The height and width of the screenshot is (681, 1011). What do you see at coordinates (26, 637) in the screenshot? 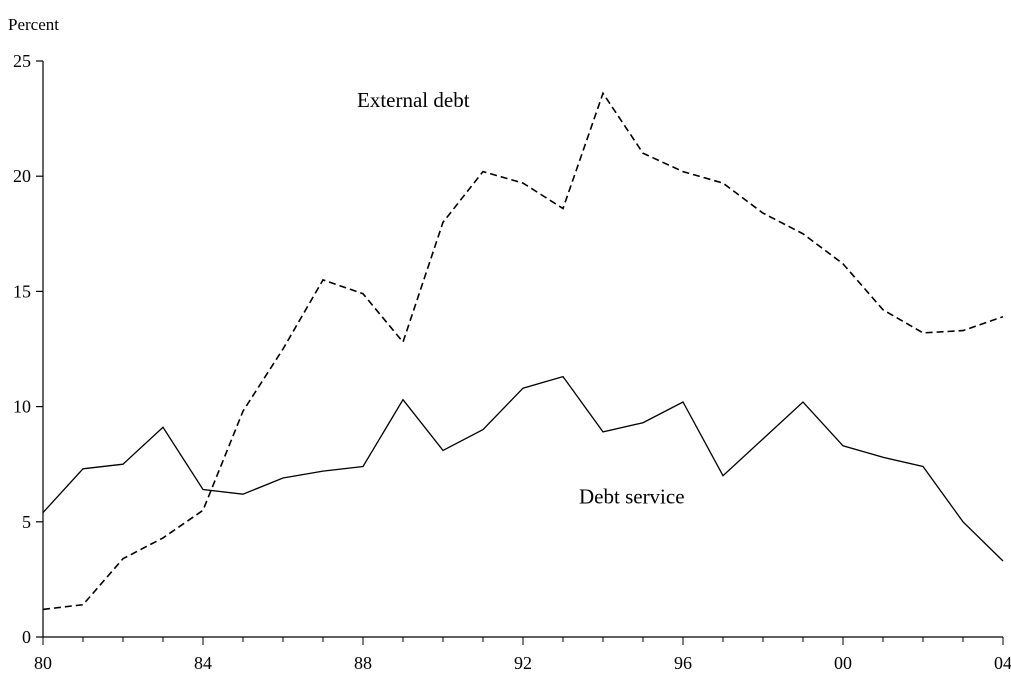
I see `y-tick-label: 0` at bounding box center [26, 637].